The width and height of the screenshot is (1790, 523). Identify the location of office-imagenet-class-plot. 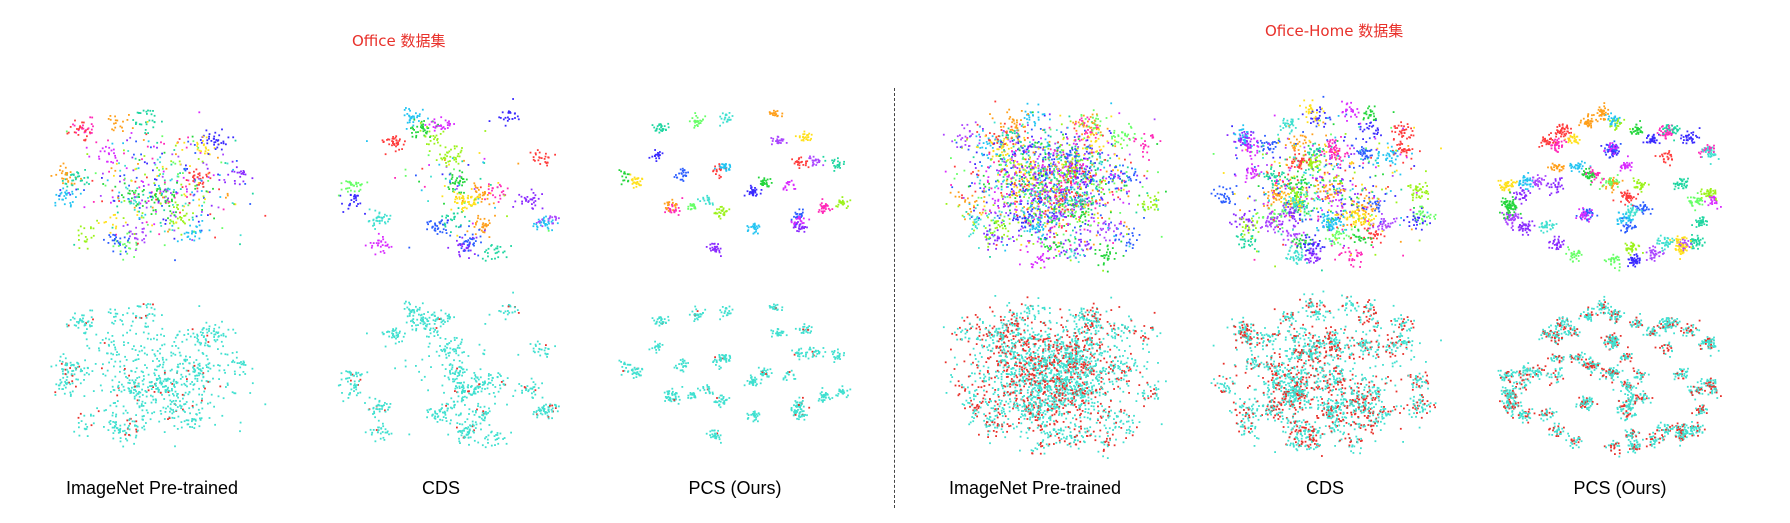
(158, 185).